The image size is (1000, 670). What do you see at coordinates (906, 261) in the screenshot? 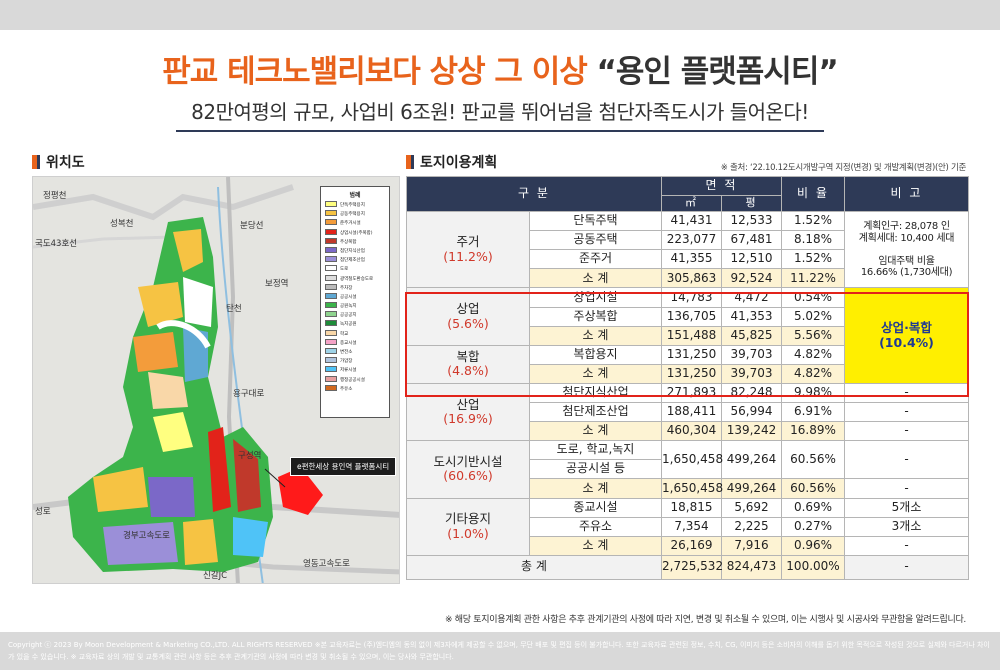
I see `note-line: 임대주택 비율` at bounding box center [906, 261].